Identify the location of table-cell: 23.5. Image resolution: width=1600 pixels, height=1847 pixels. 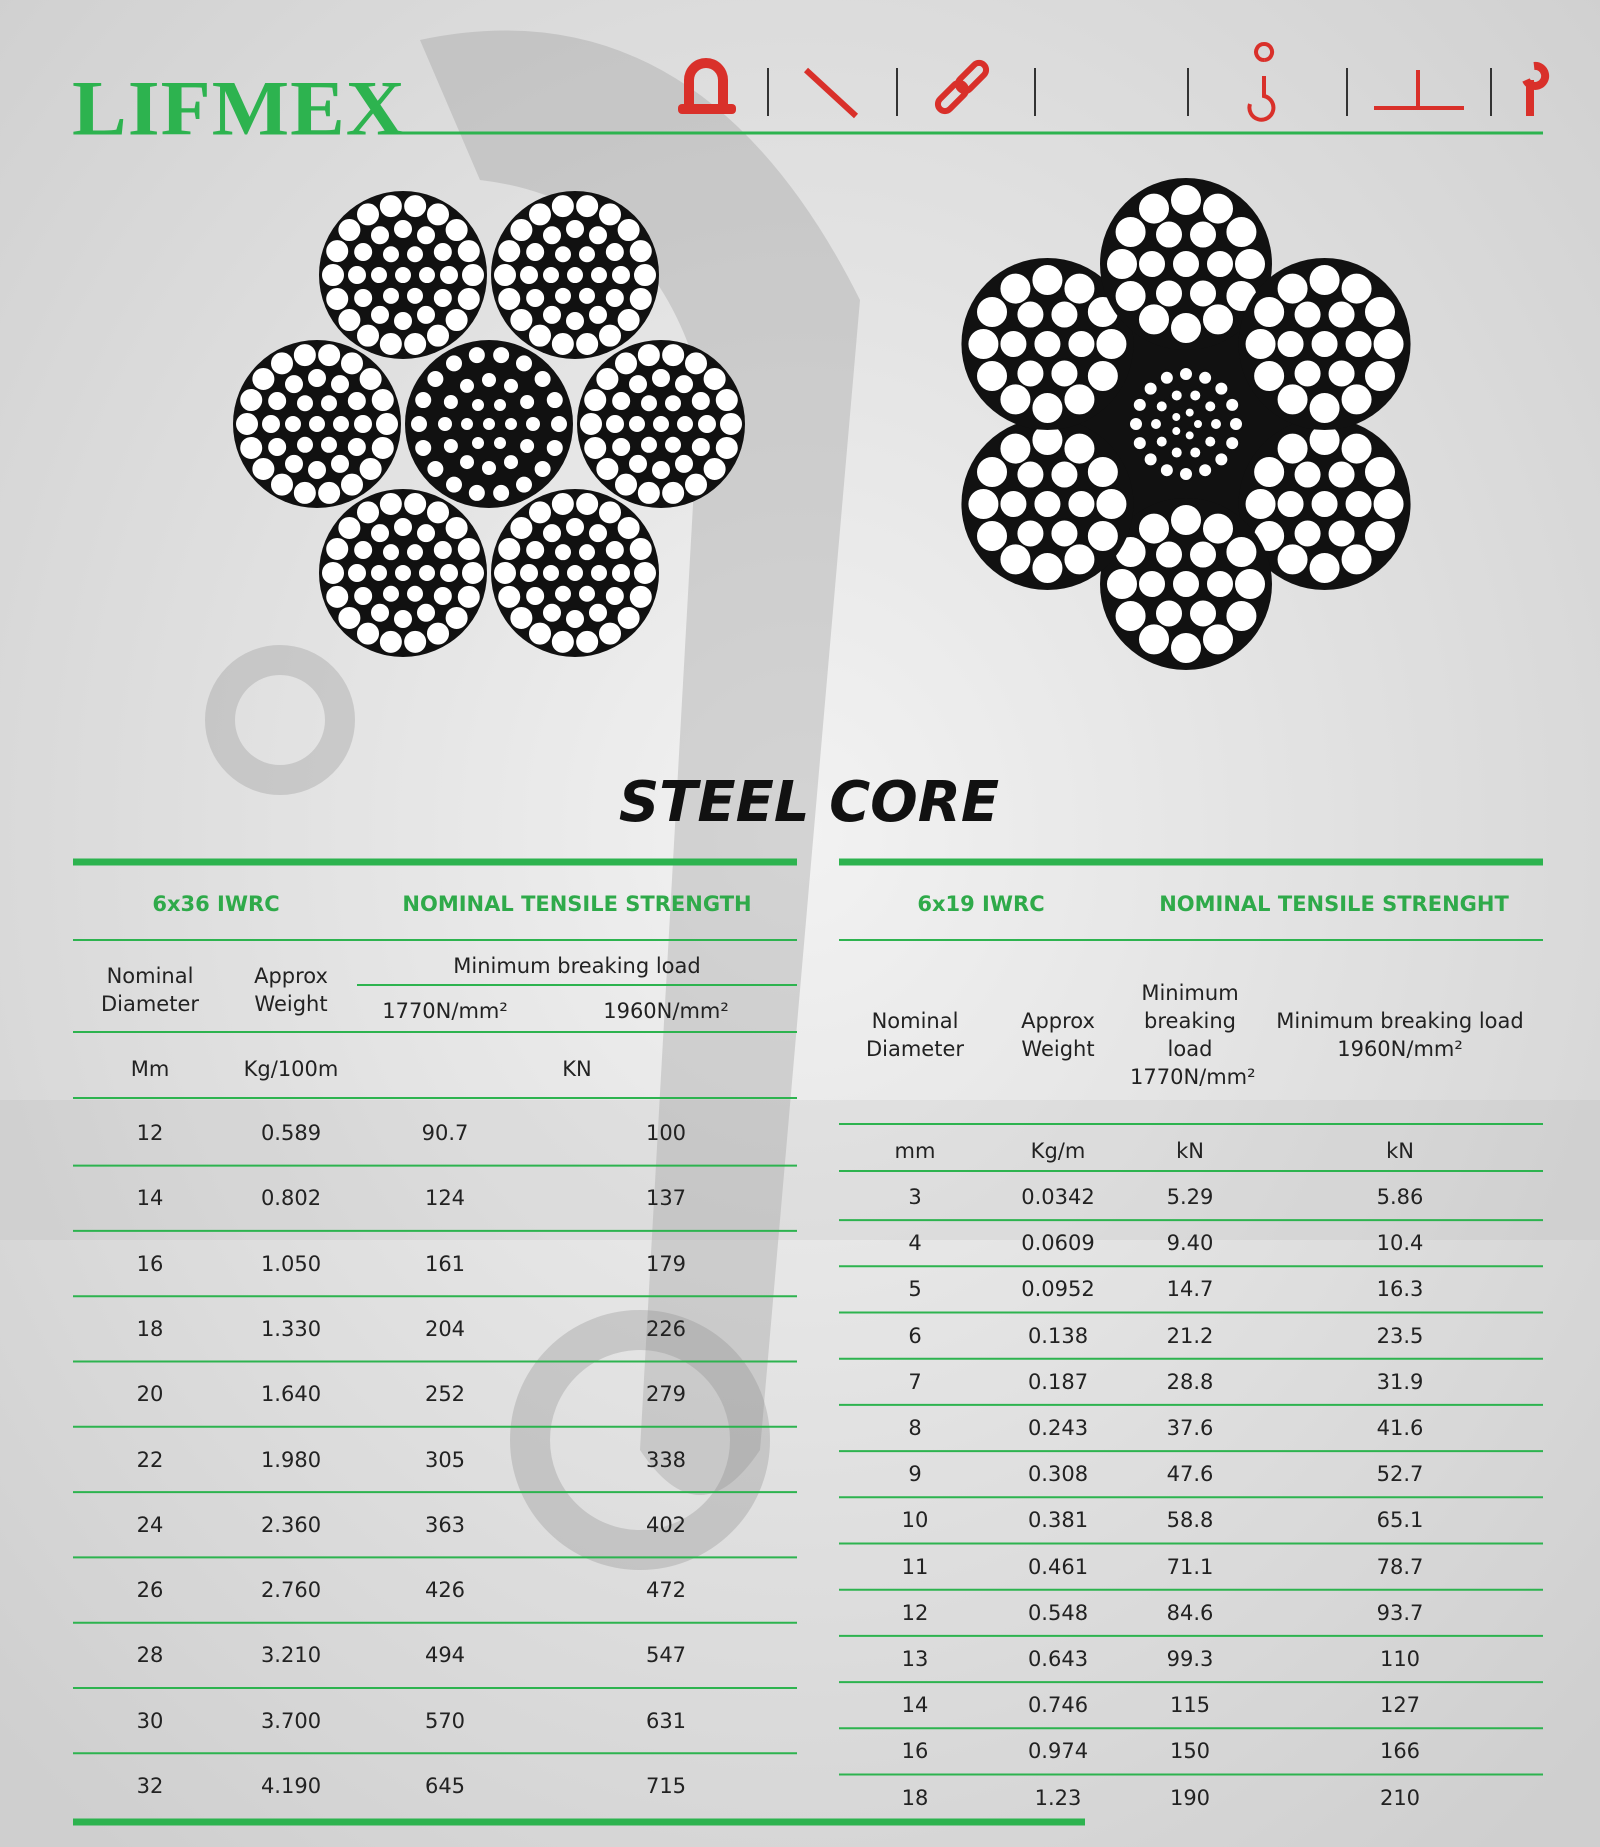
(1400, 1335).